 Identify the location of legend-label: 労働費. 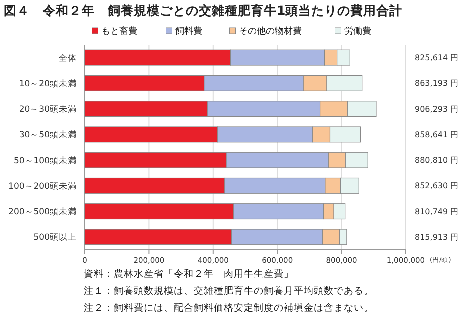
(358, 31).